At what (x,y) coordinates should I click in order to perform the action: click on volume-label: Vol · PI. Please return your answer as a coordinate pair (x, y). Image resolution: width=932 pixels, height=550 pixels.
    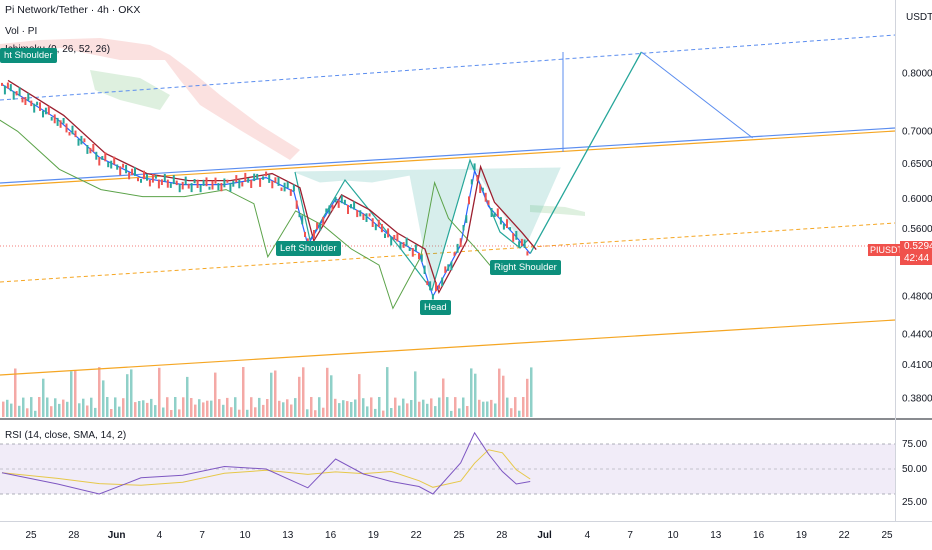
    Looking at the image, I should click on (21, 31).